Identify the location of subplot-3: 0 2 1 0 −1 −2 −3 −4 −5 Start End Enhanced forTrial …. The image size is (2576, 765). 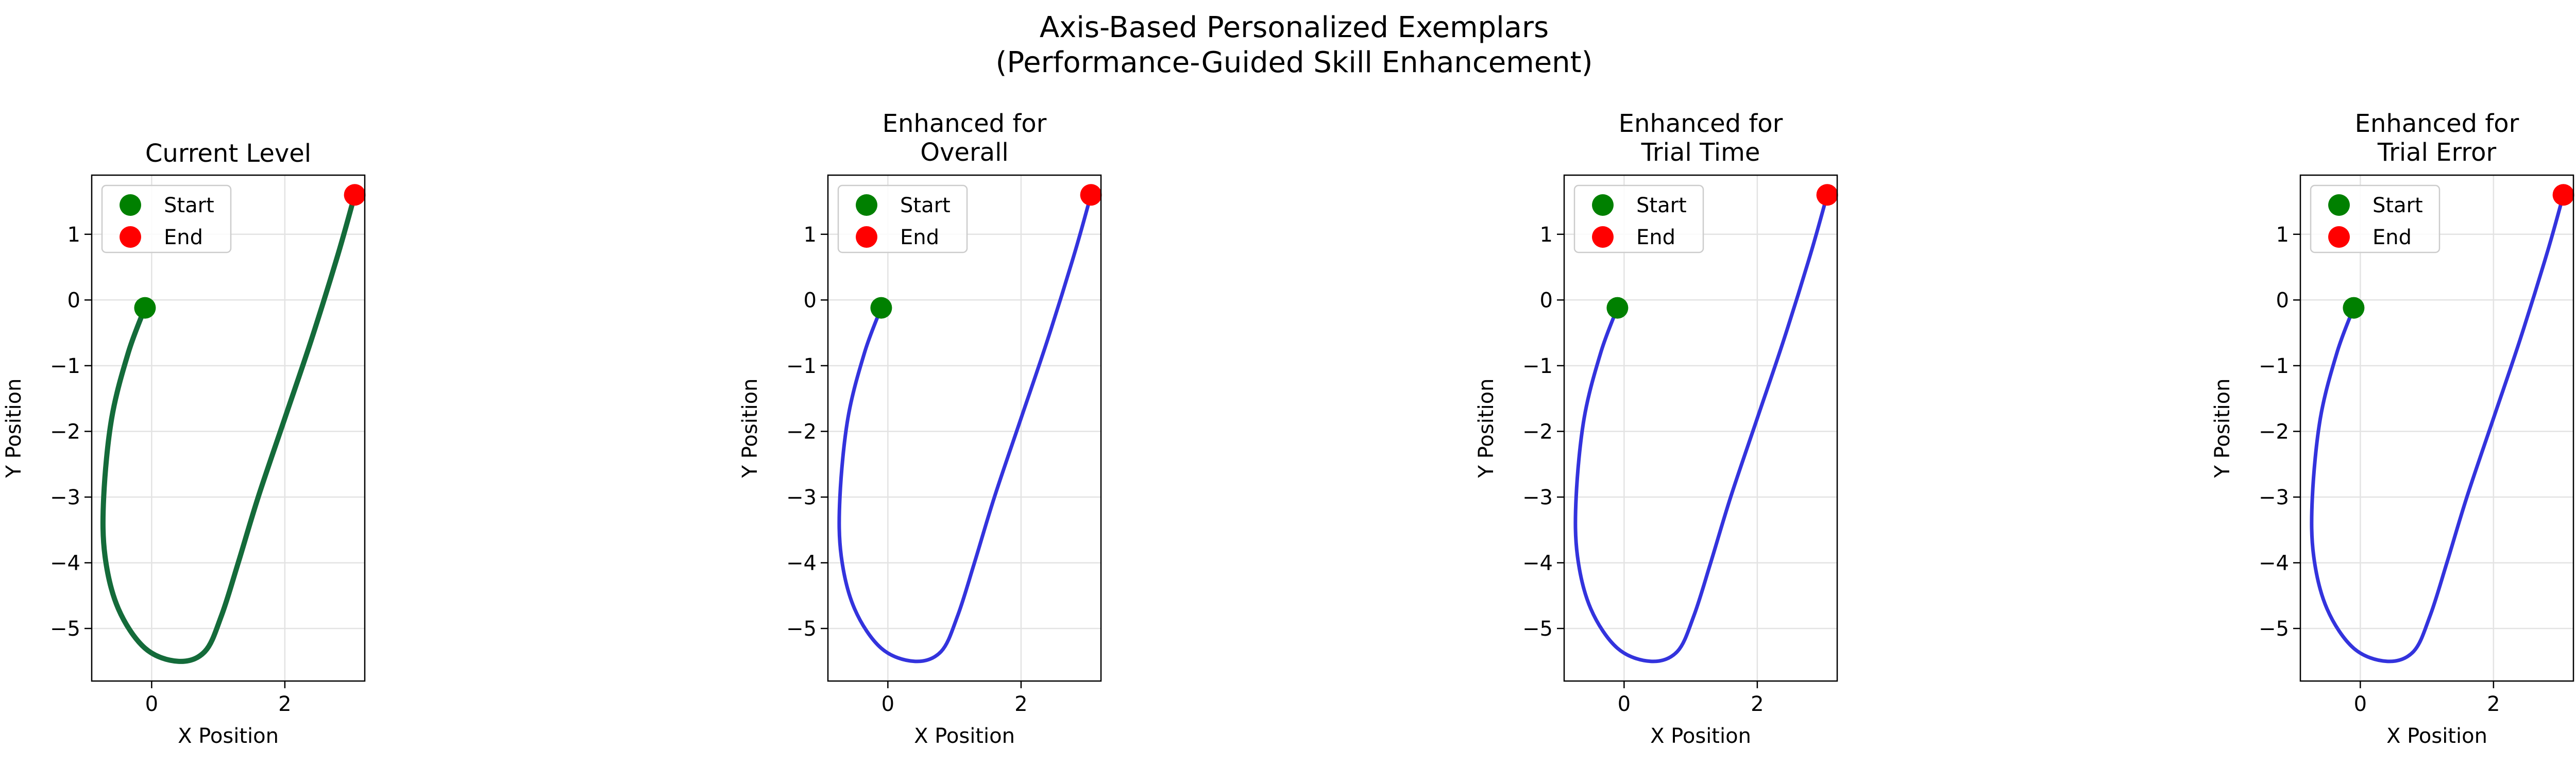
(1656, 428).